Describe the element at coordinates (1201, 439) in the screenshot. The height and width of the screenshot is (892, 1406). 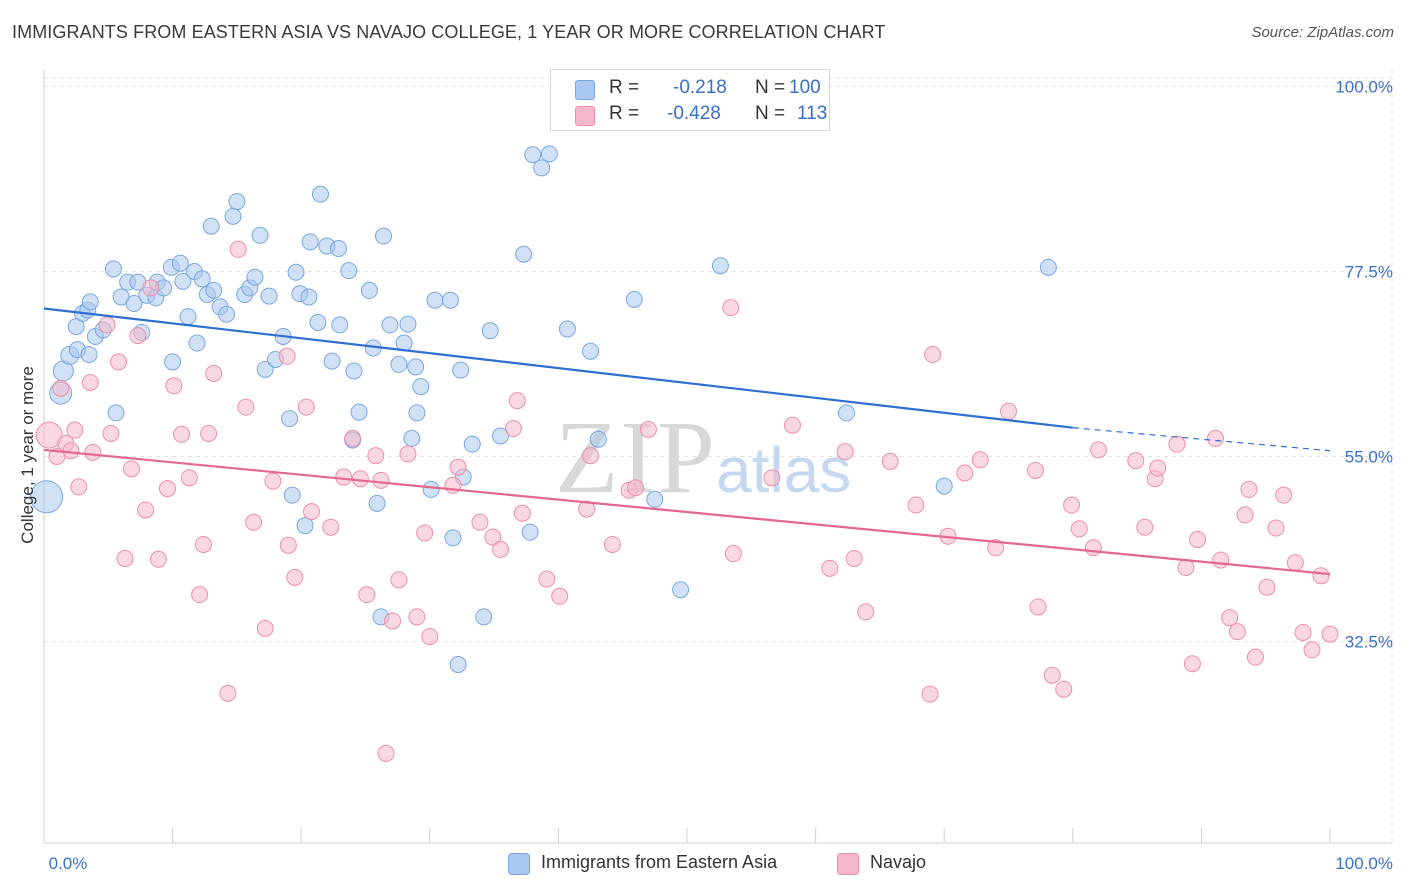
I see `trend-line-extension` at that location.